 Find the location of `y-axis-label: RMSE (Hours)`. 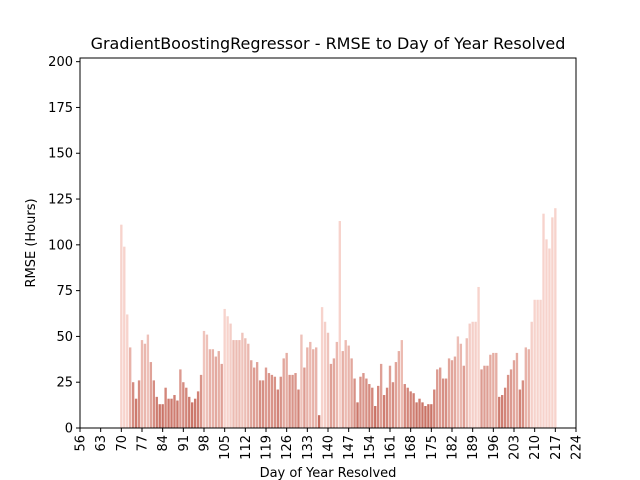

y-axis-label: RMSE (Hours) is located at coordinates (31, 242).